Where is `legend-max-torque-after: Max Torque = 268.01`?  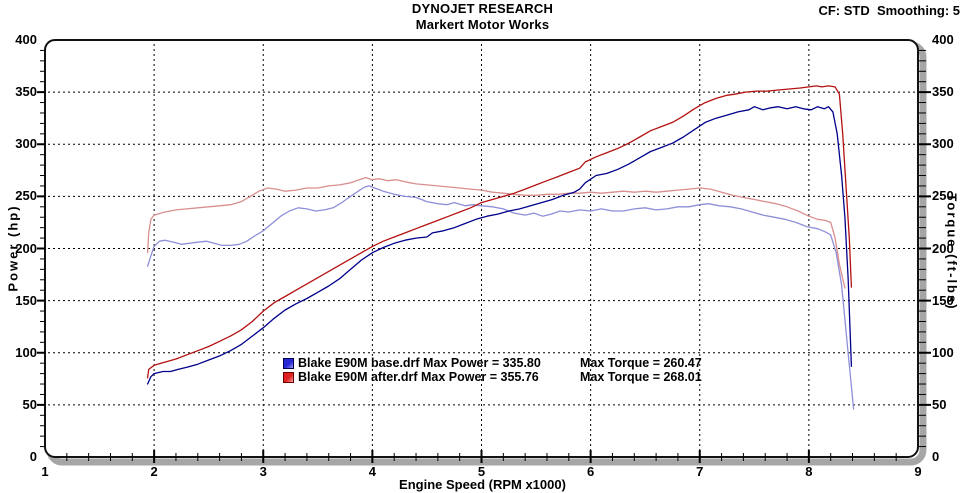
legend-max-torque-after: Max Torque = 268.01 is located at coordinates (641, 377).